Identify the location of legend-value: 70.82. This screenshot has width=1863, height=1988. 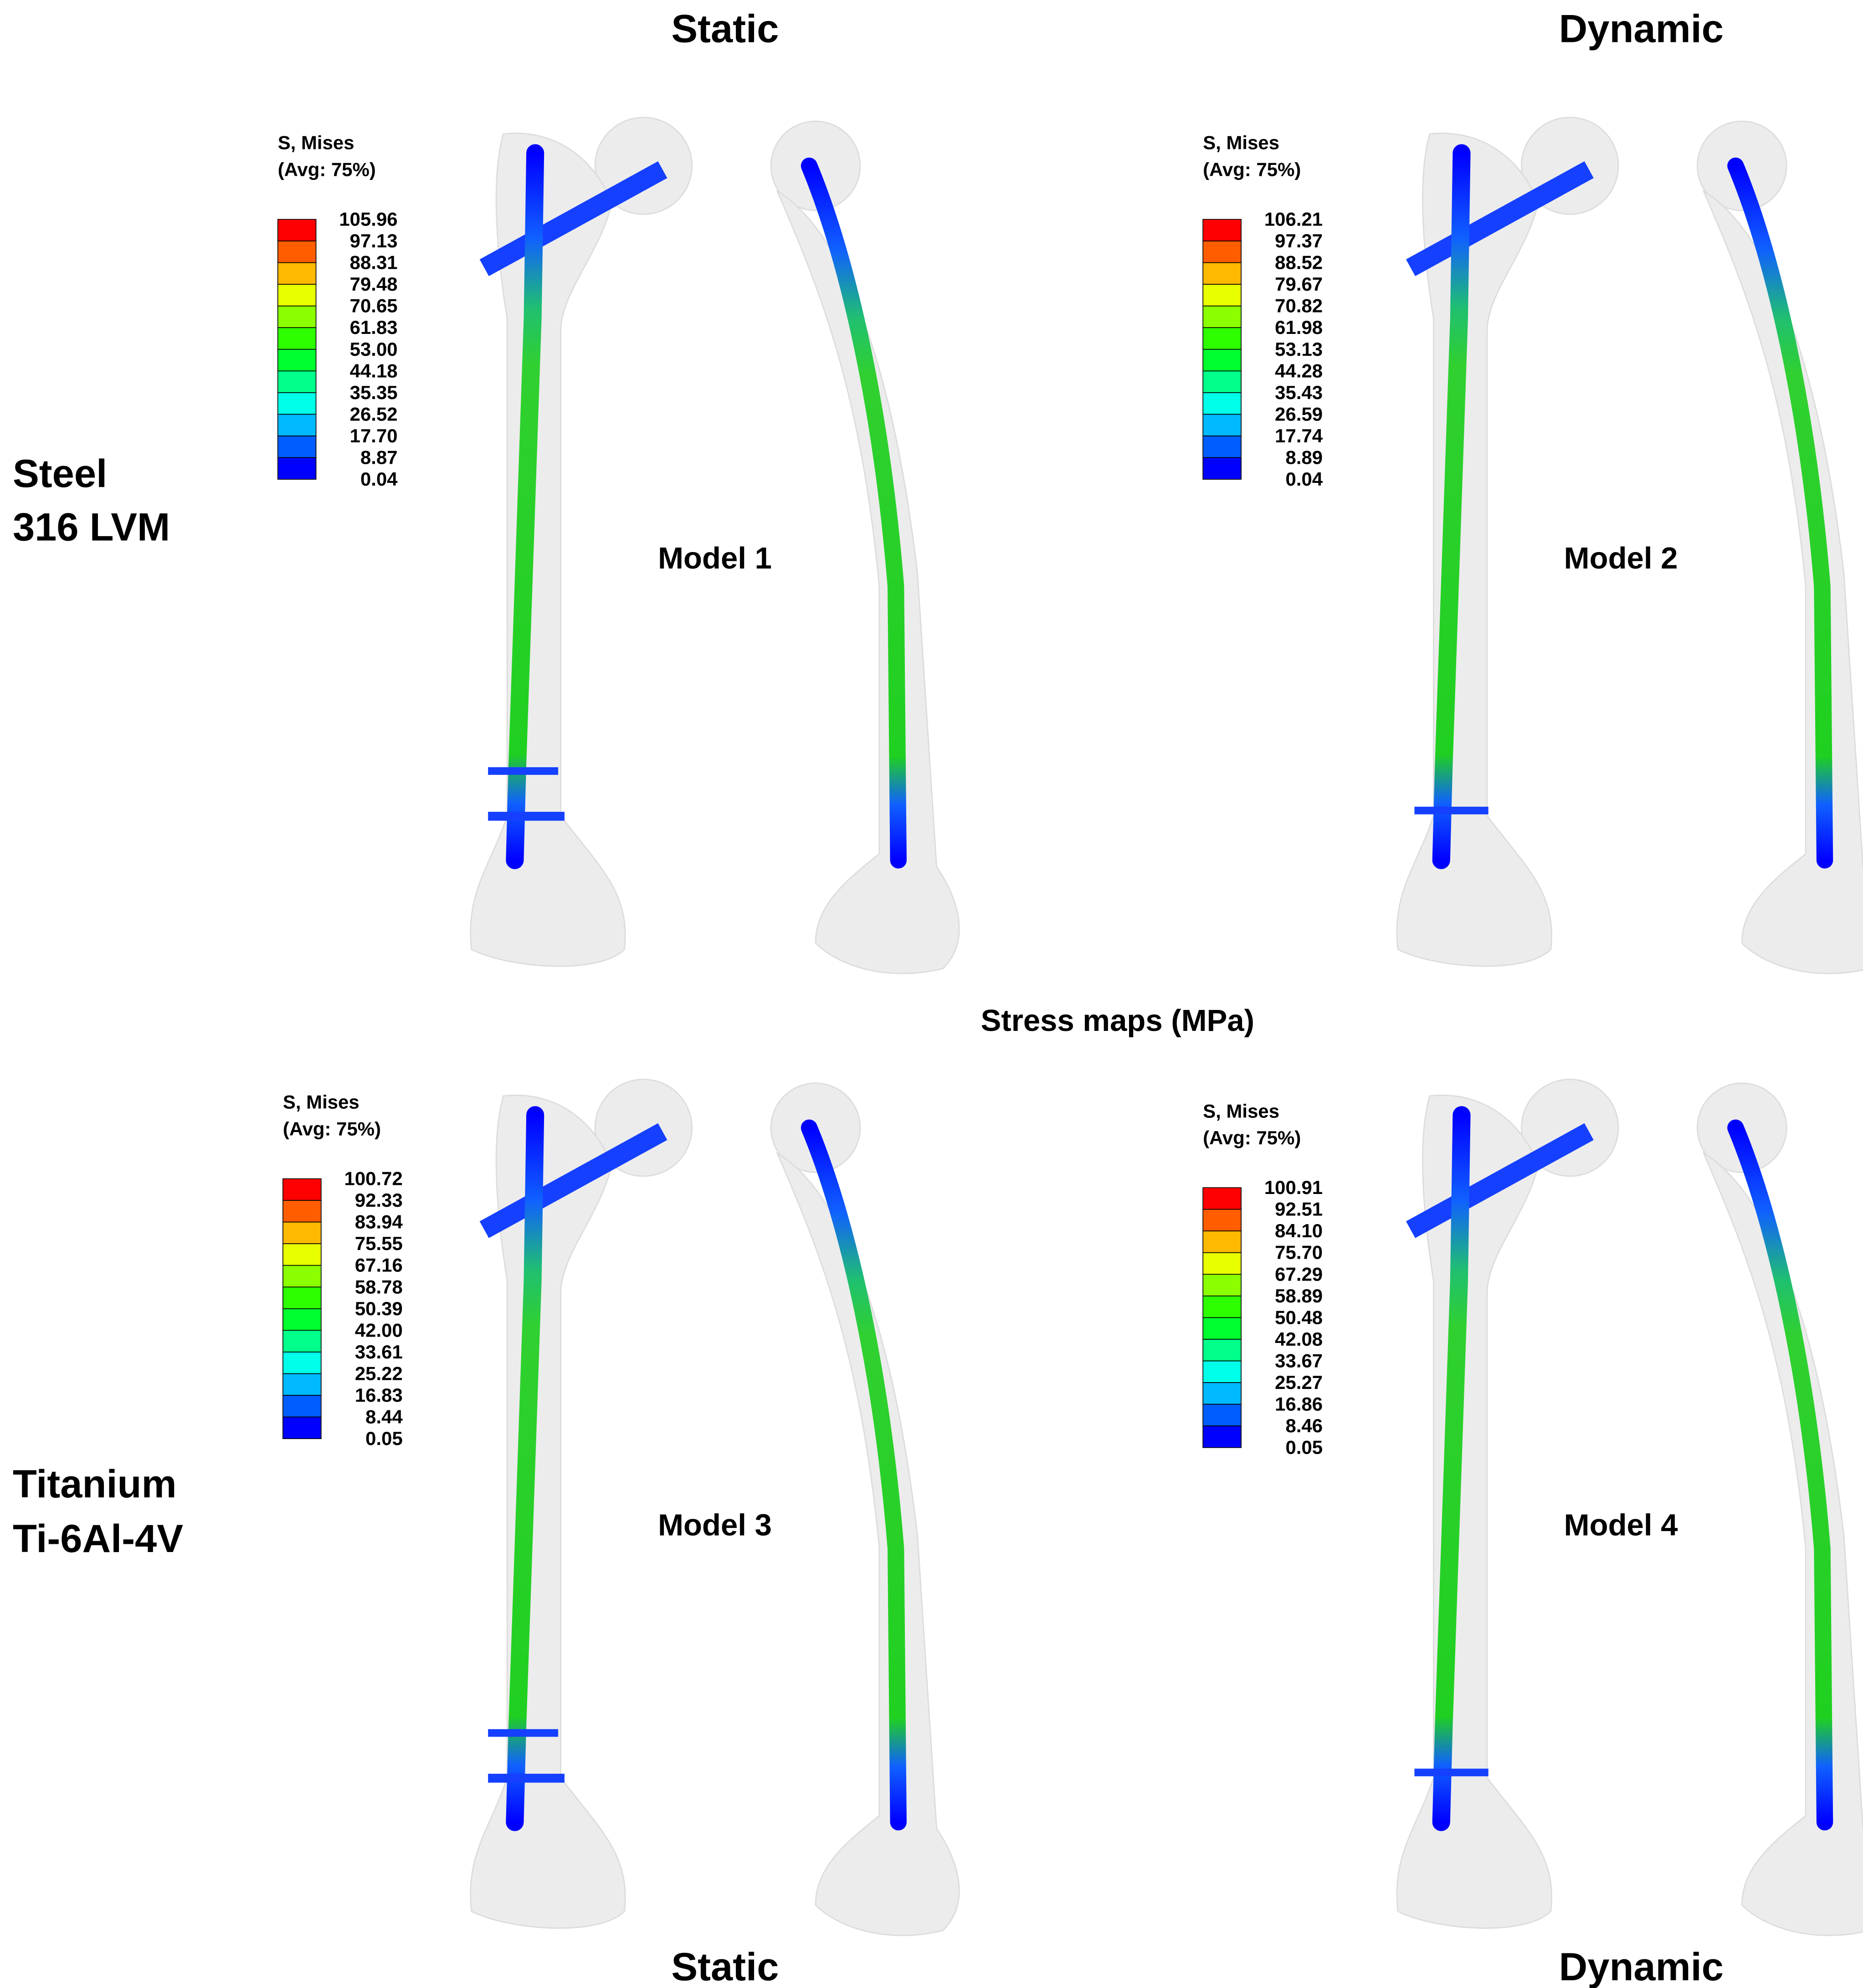
(1299, 306).